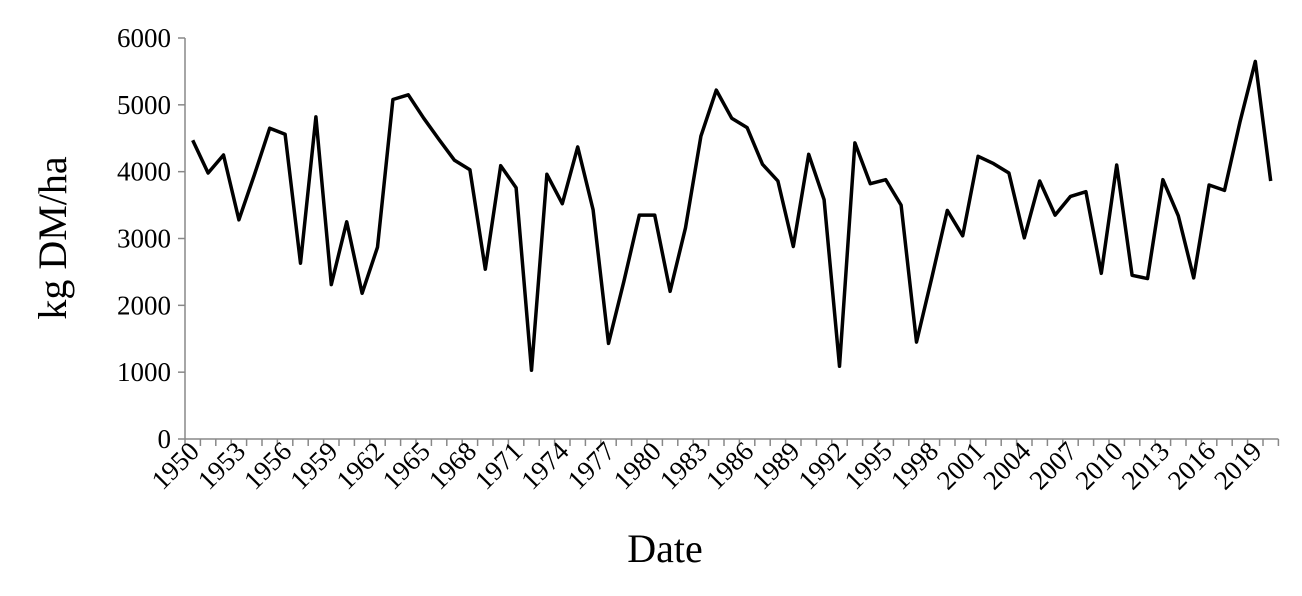 The height and width of the screenshot is (596, 1302). What do you see at coordinates (144, 172) in the screenshot?
I see `y-tick-label: 4000` at bounding box center [144, 172].